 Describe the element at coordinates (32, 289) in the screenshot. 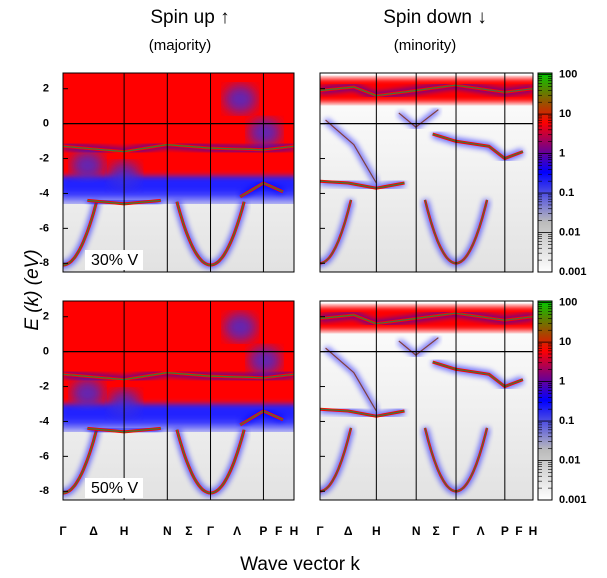

I see `y-axis-label: E (k) (eV)` at that location.